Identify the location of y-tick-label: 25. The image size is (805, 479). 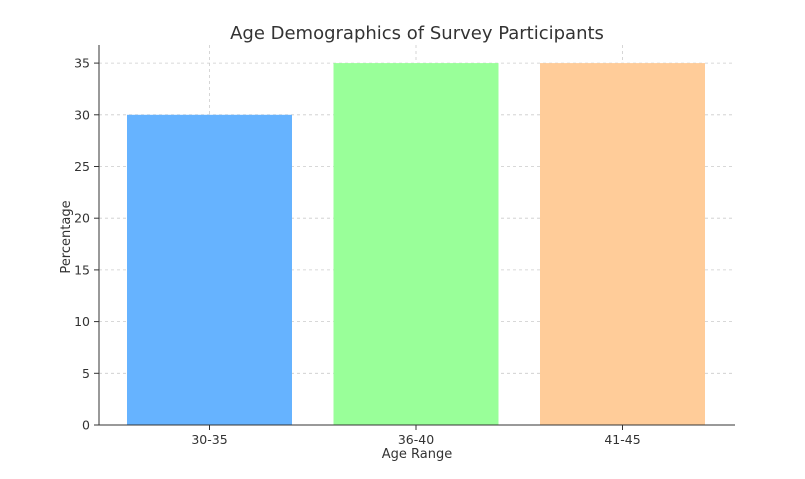
(82, 166).